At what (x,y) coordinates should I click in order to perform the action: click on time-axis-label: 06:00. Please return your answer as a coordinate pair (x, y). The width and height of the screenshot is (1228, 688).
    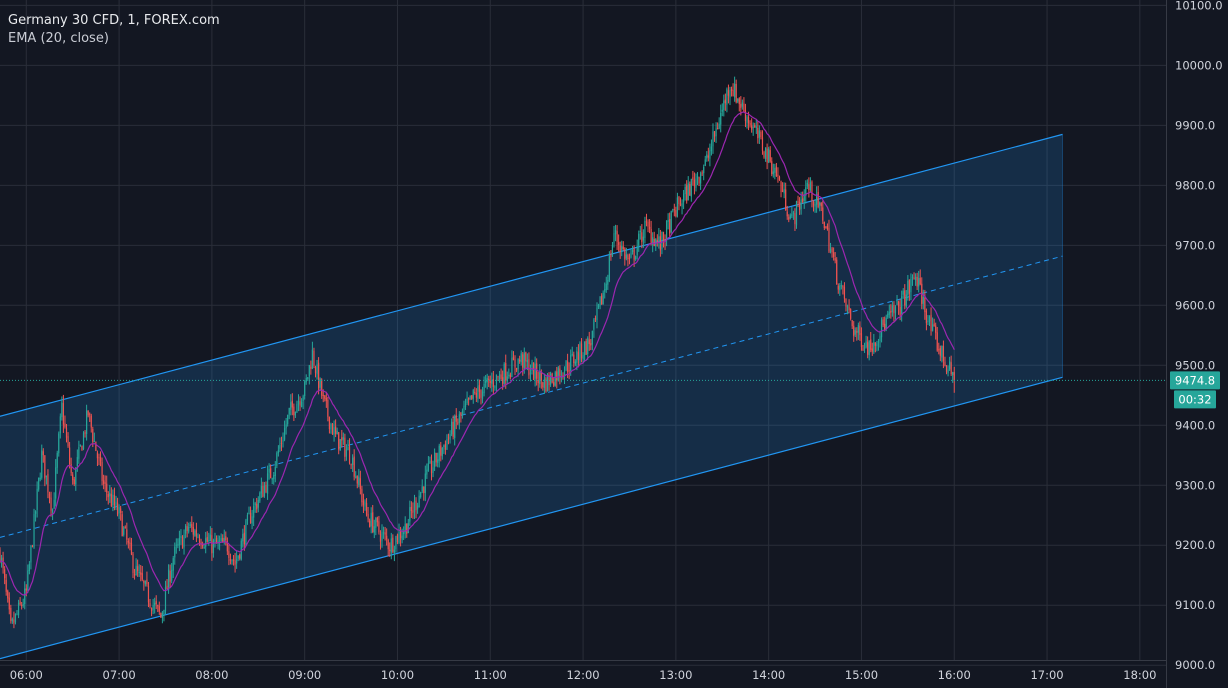
    Looking at the image, I should click on (26, 675).